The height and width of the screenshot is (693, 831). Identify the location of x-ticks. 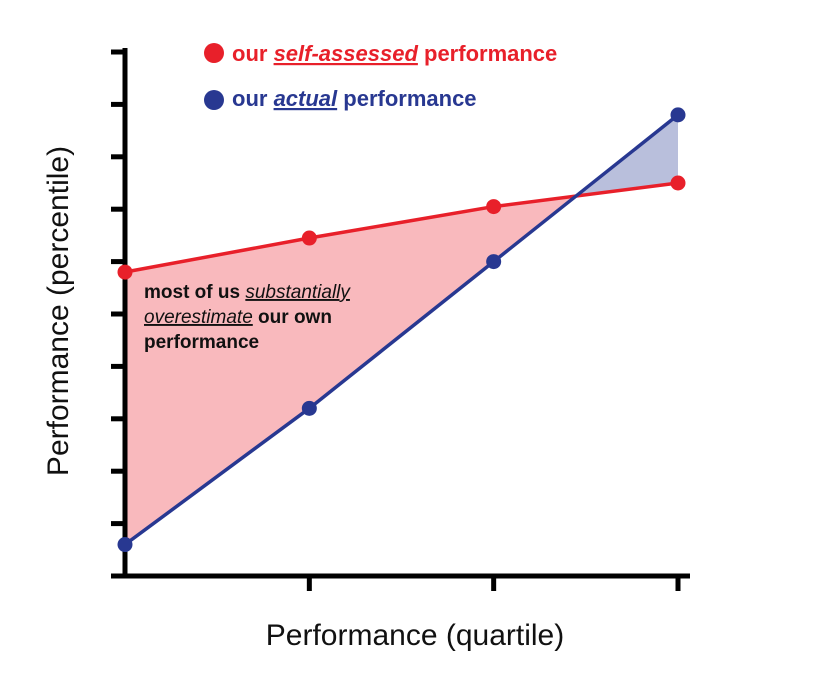
(493, 583).